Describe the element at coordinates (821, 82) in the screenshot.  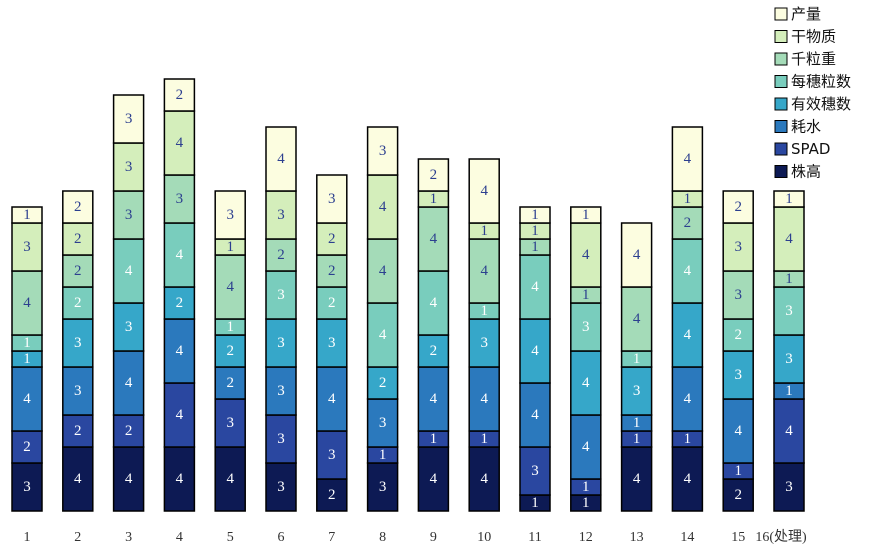
I see `legend-label: 每穗粒数` at that location.